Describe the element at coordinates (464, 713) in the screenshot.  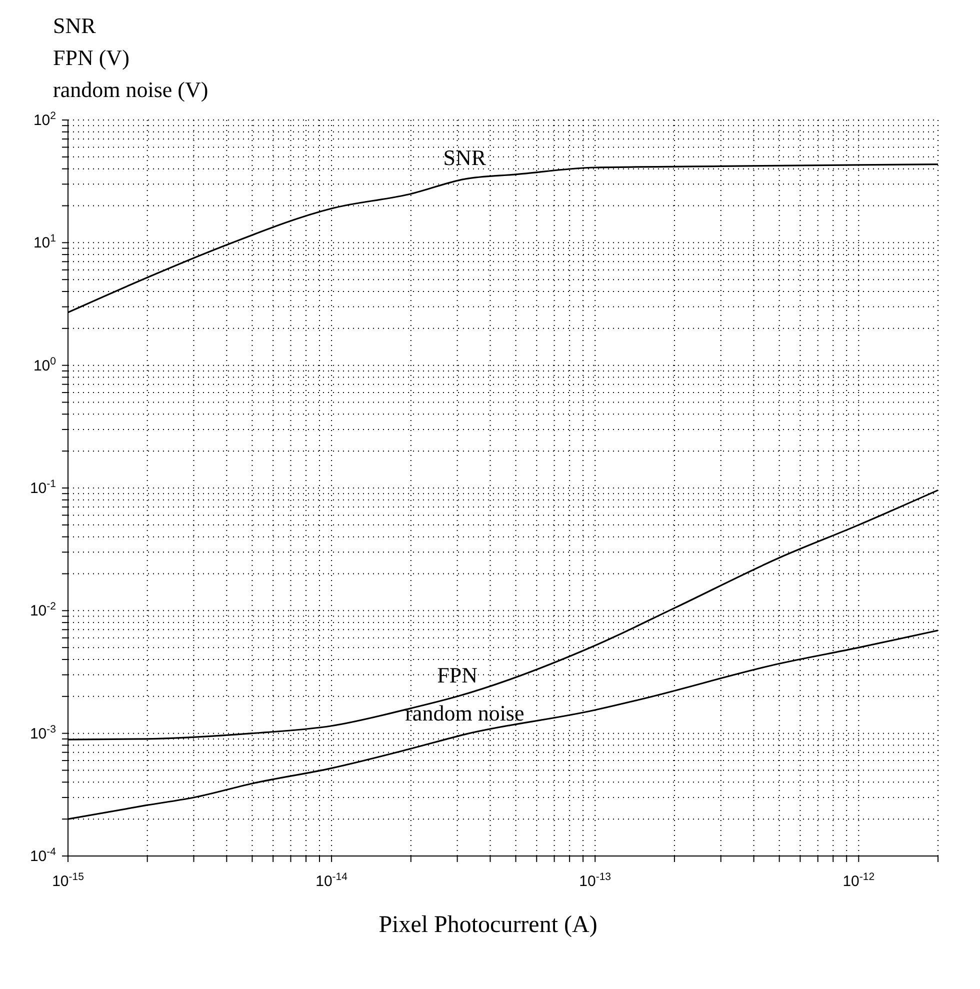
I see `series-label: random noise` at that location.